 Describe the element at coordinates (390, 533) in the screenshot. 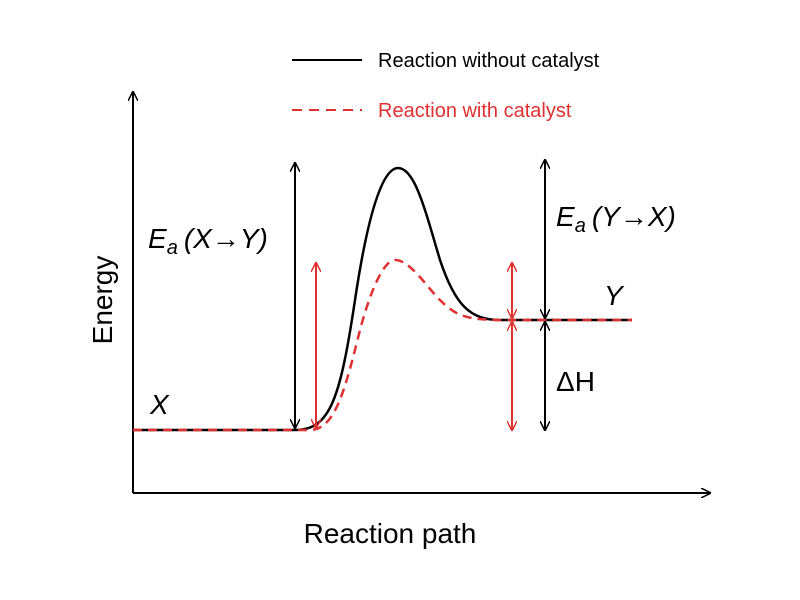

I see `x-axis-label: Reaction path` at that location.